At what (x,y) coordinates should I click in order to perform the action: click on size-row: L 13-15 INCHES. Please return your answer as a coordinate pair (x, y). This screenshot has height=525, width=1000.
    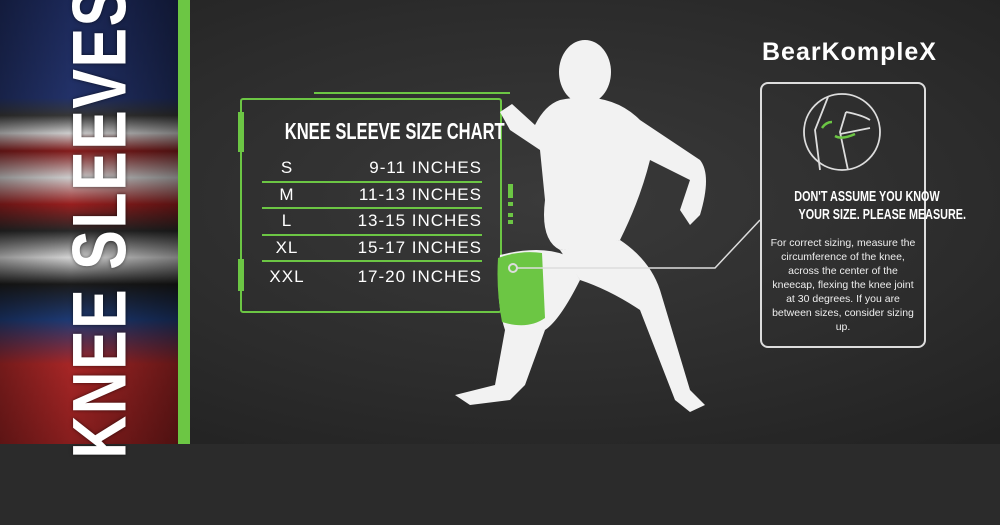
    Looking at the image, I should click on (372, 222).